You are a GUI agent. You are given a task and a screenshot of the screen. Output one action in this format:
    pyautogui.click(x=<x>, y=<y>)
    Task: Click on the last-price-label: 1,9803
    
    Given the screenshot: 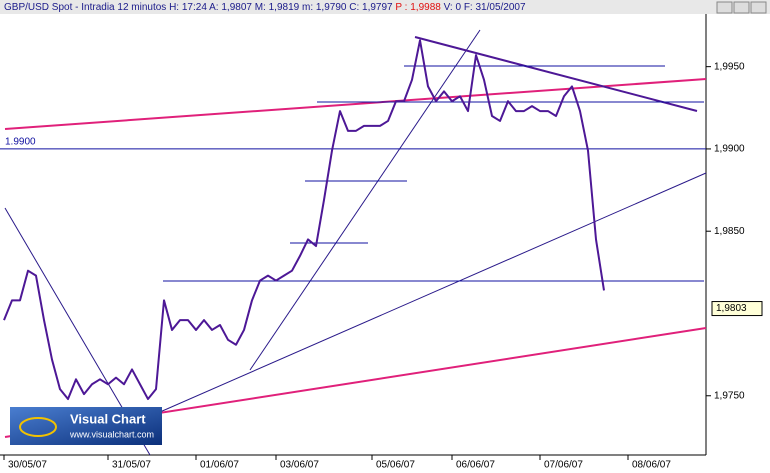 What is the action you would take?
    pyautogui.click(x=731, y=308)
    